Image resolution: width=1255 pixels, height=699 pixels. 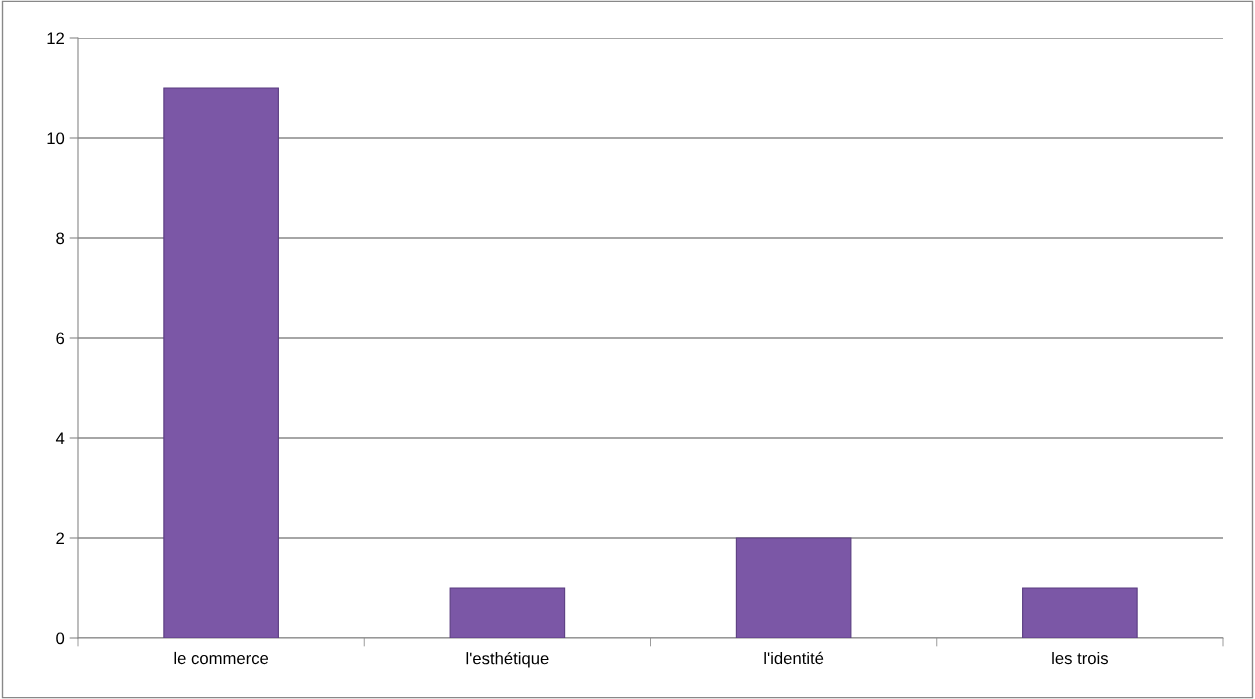 I want to click on y-tick-label: 2, so click(x=60, y=538).